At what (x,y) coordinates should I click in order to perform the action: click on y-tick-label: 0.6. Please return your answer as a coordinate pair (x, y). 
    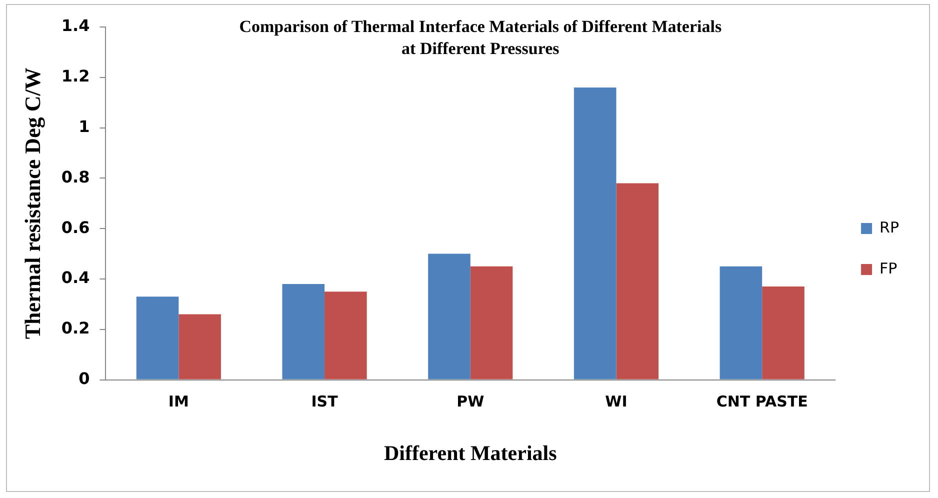
    Looking at the image, I should click on (75, 227).